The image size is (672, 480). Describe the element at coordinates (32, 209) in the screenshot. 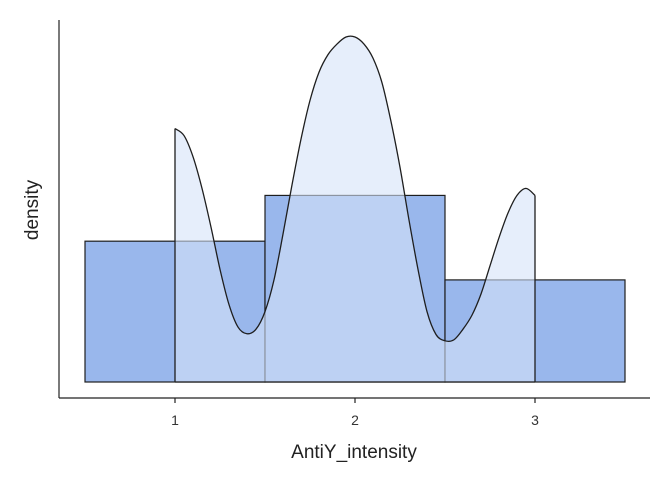

I see `y-axis-title: density` at that location.